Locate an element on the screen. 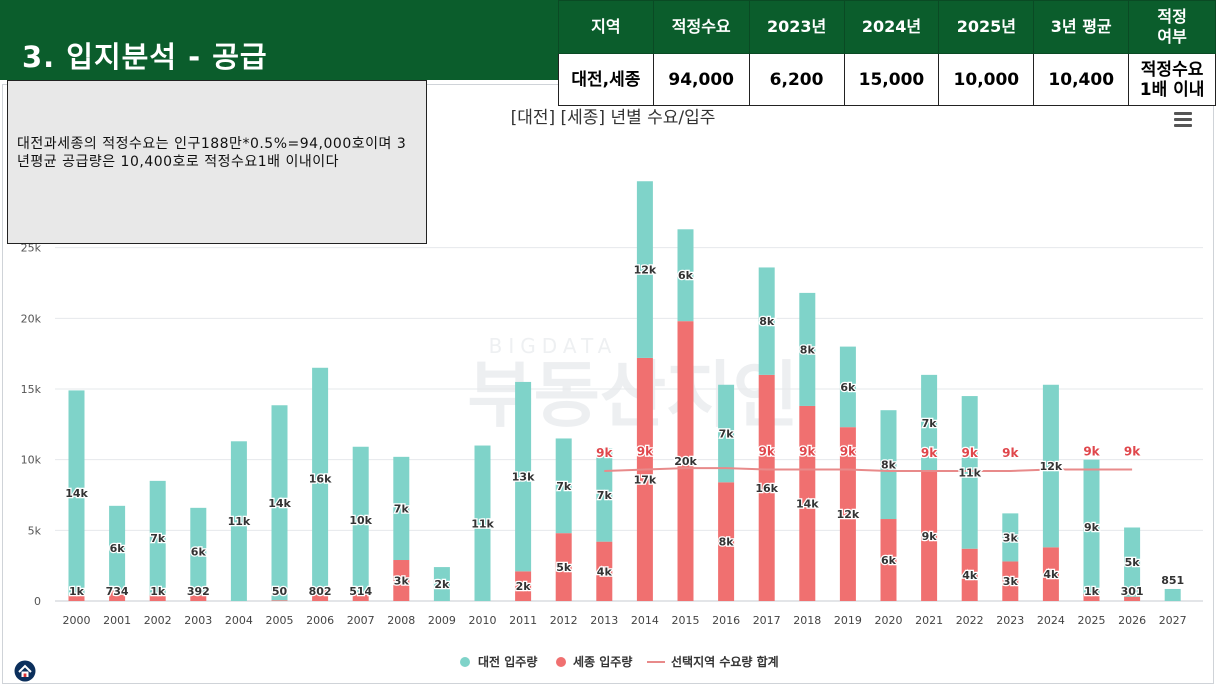 Image resolution: width=1216 pixels, height=684 pixels. summary-data-cell: 94,000 is located at coordinates (701, 79).